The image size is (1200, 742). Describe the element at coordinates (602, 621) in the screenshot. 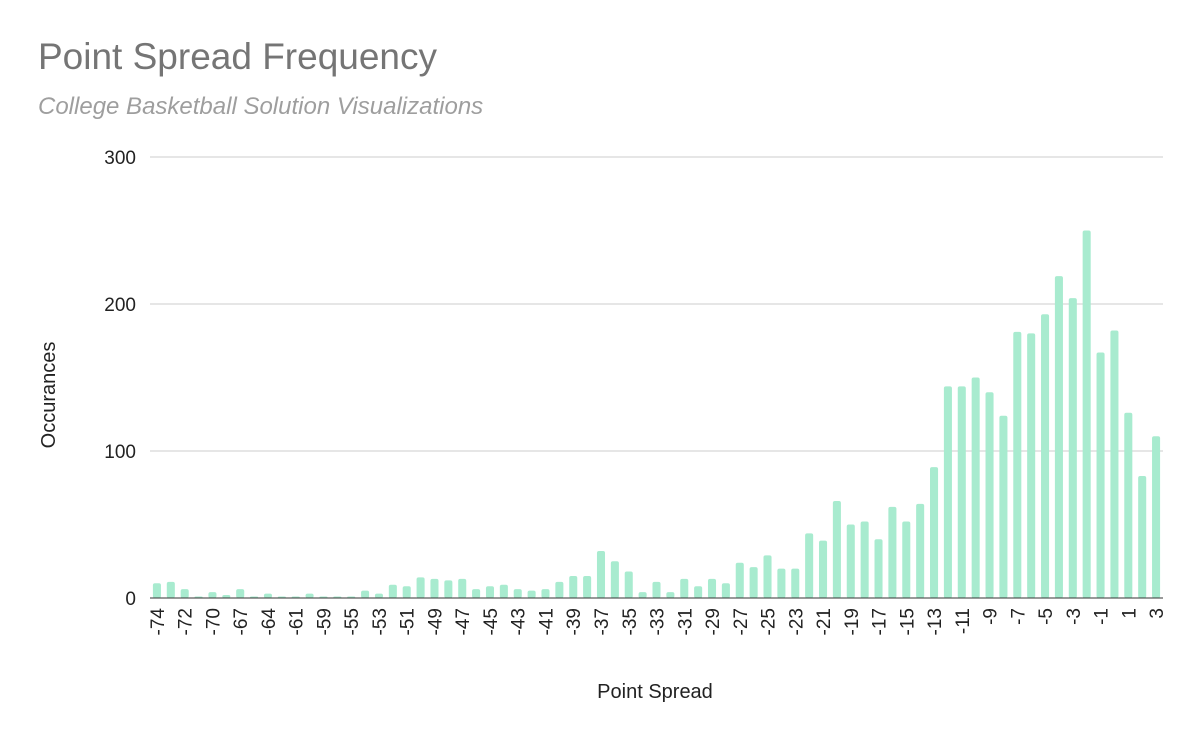

I see `x-tick-label: -37` at that location.